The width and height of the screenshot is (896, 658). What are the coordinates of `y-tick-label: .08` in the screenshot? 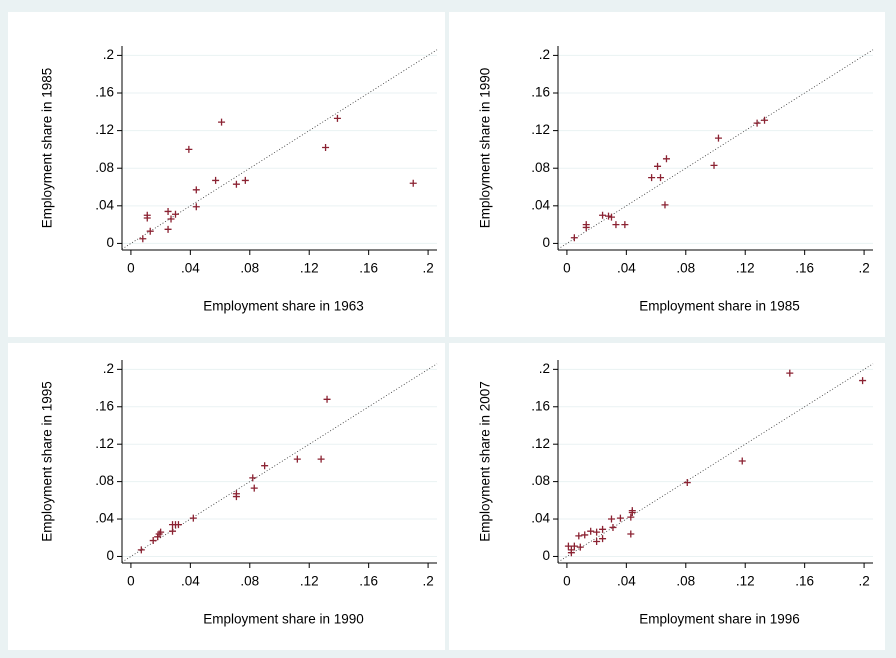 It's located at (104, 480).